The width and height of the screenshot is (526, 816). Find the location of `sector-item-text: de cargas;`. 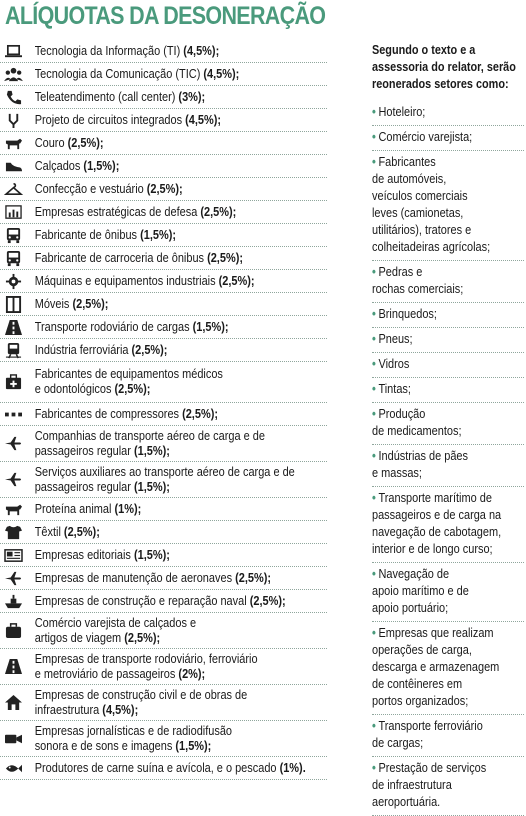

sector-item-text: de cargas; is located at coordinates (398, 743).